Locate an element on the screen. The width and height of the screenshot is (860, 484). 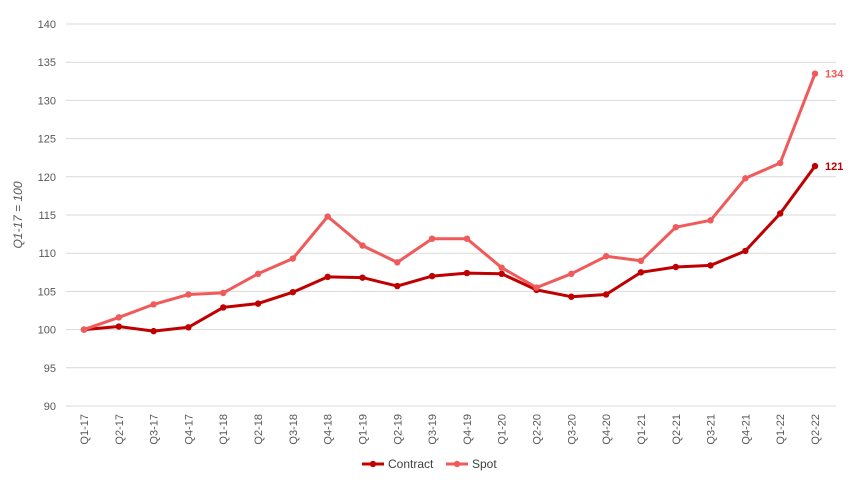
y-tick-label: 140 is located at coordinates (47, 25).